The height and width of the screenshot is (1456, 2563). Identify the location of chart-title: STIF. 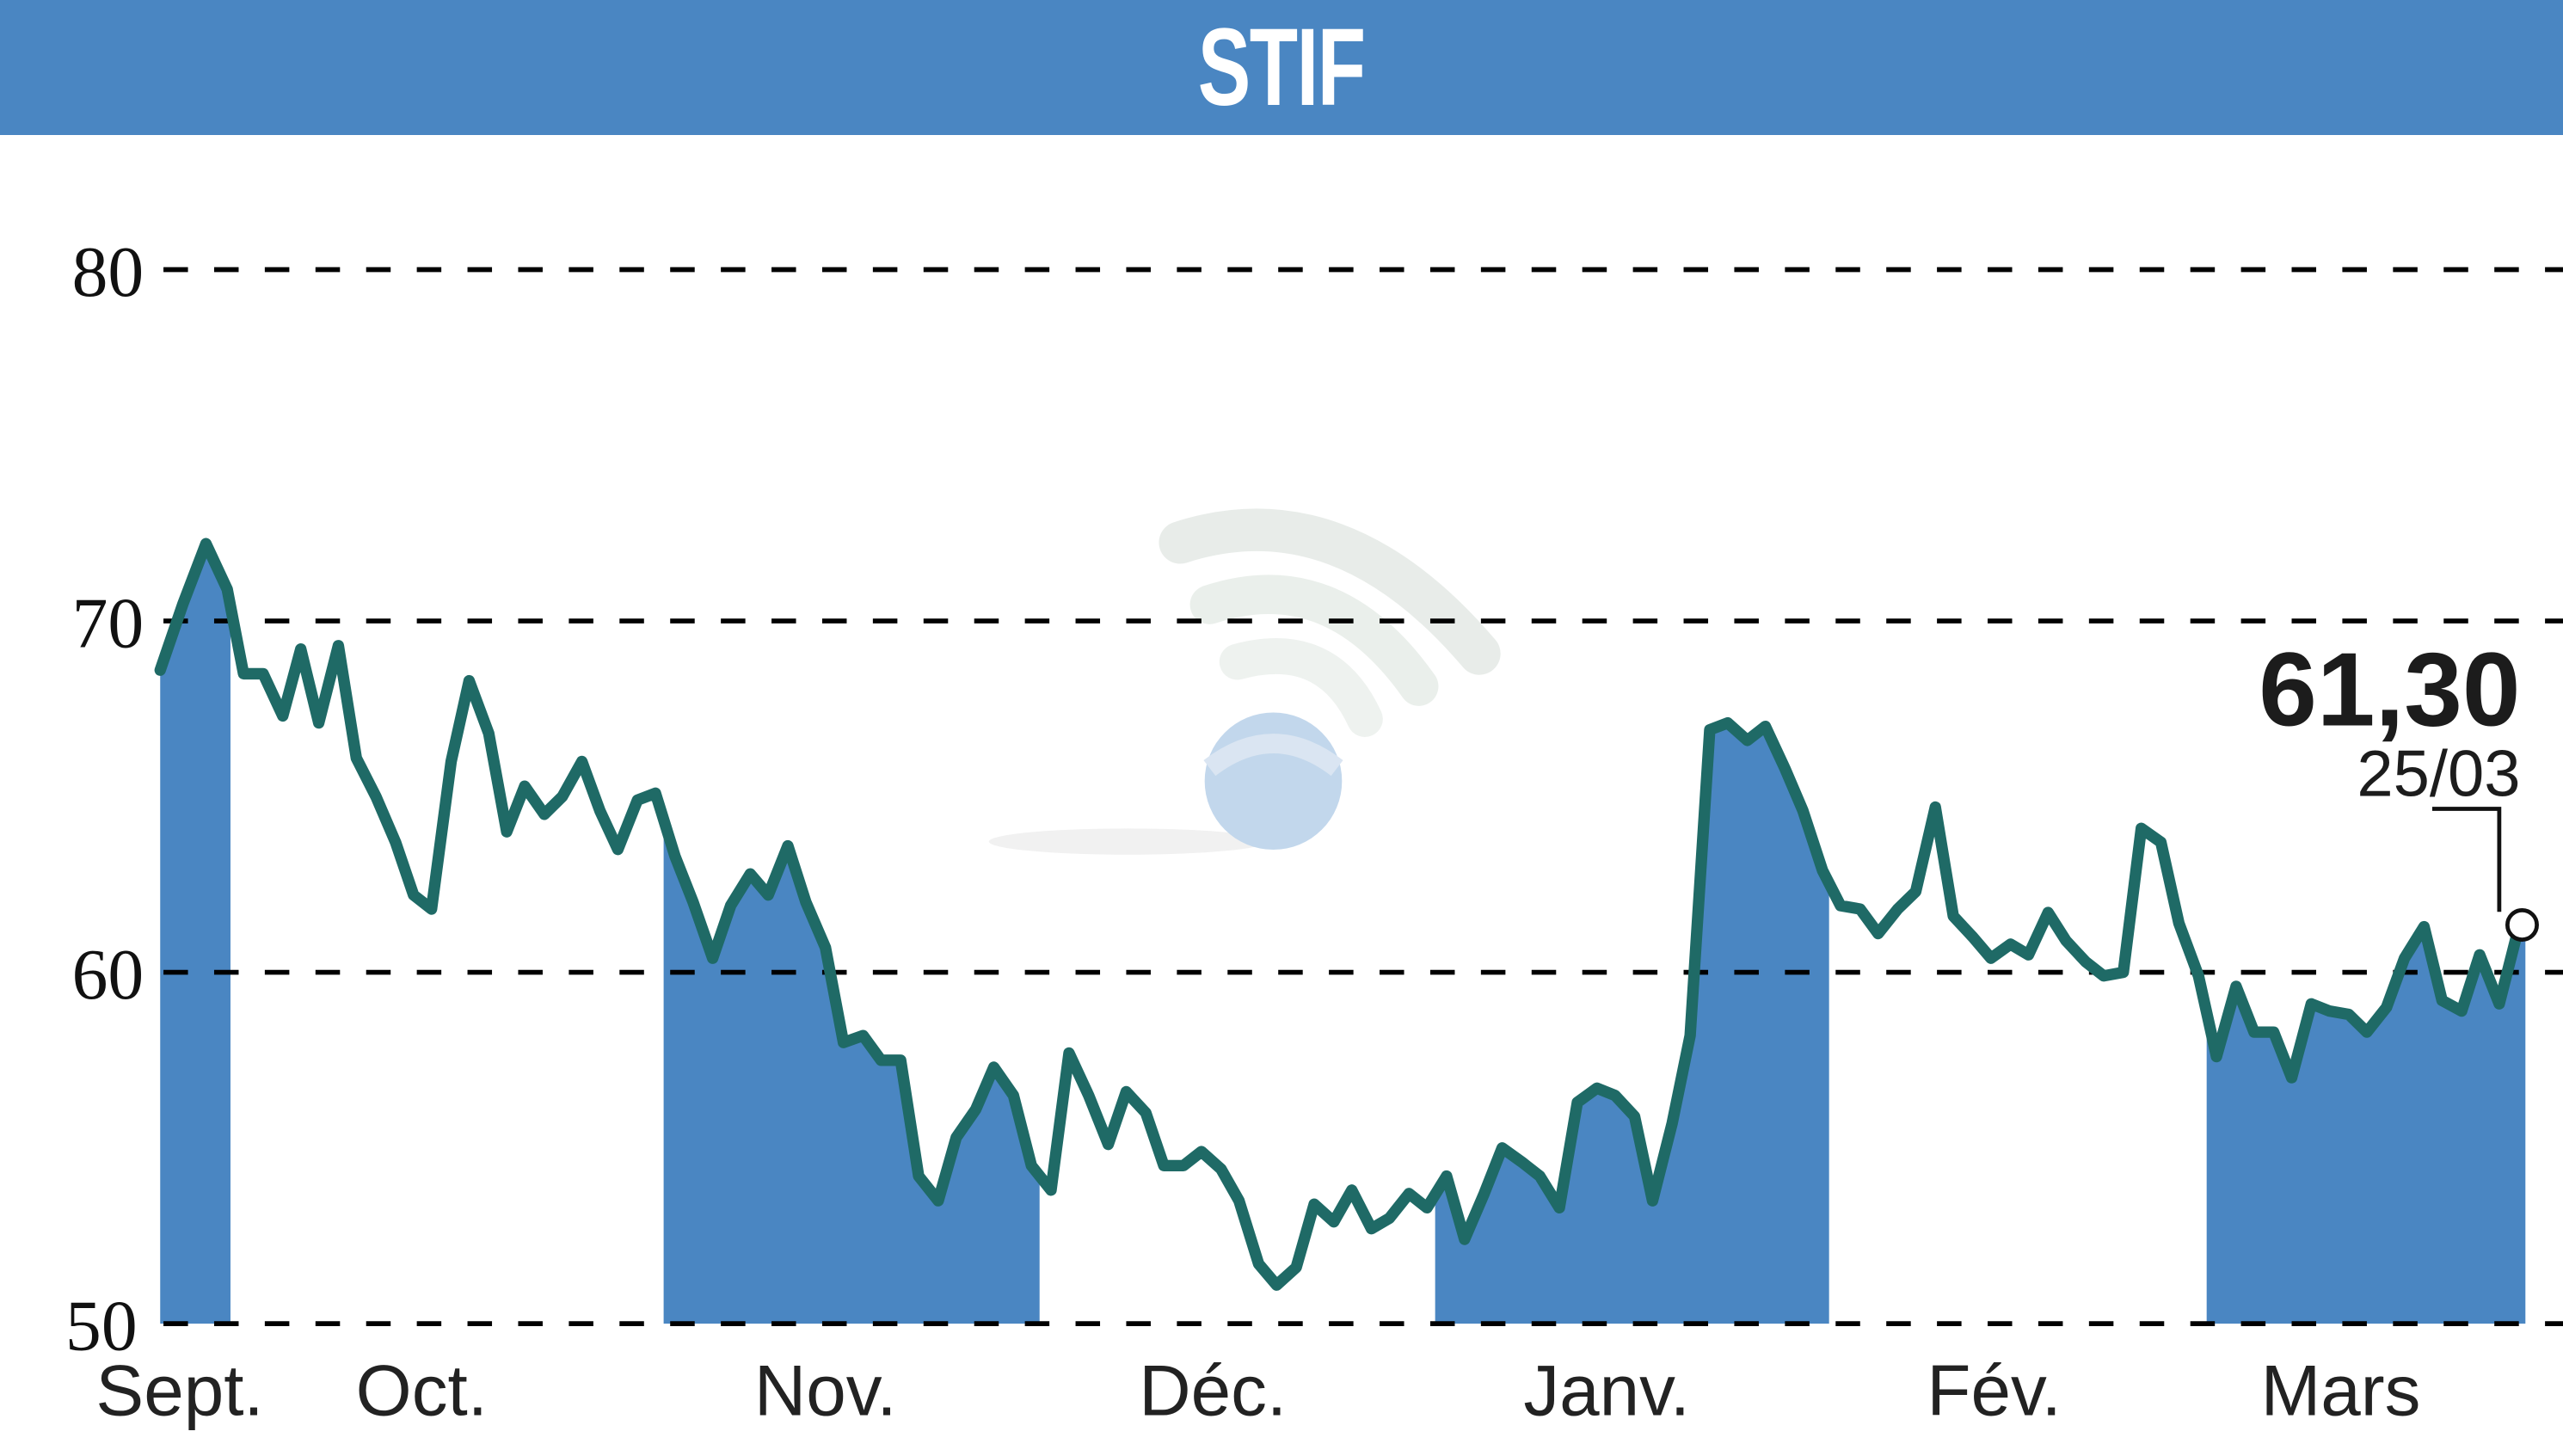
(1282, 67).